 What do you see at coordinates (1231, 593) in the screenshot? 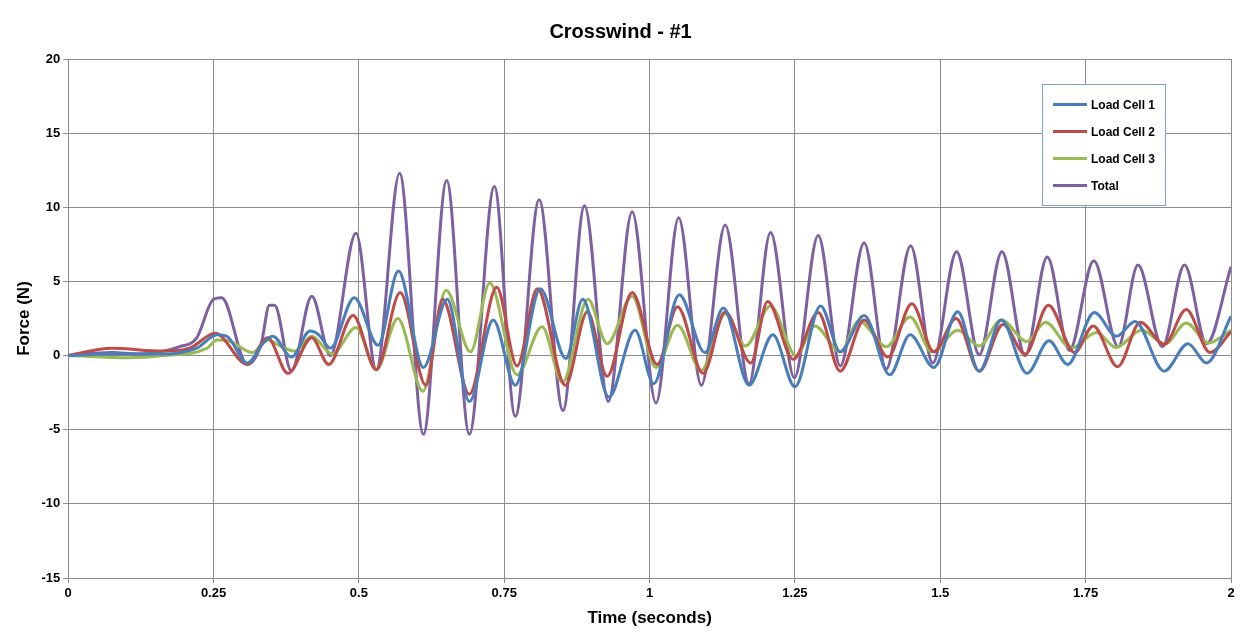
I see `x-tick-label: 2` at bounding box center [1231, 593].